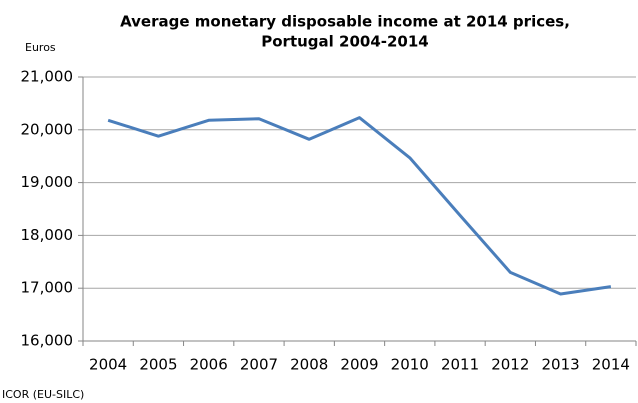 The width and height of the screenshot is (638, 403). I want to click on source-note: ICOR (EU-SILC), so click(43, 394).